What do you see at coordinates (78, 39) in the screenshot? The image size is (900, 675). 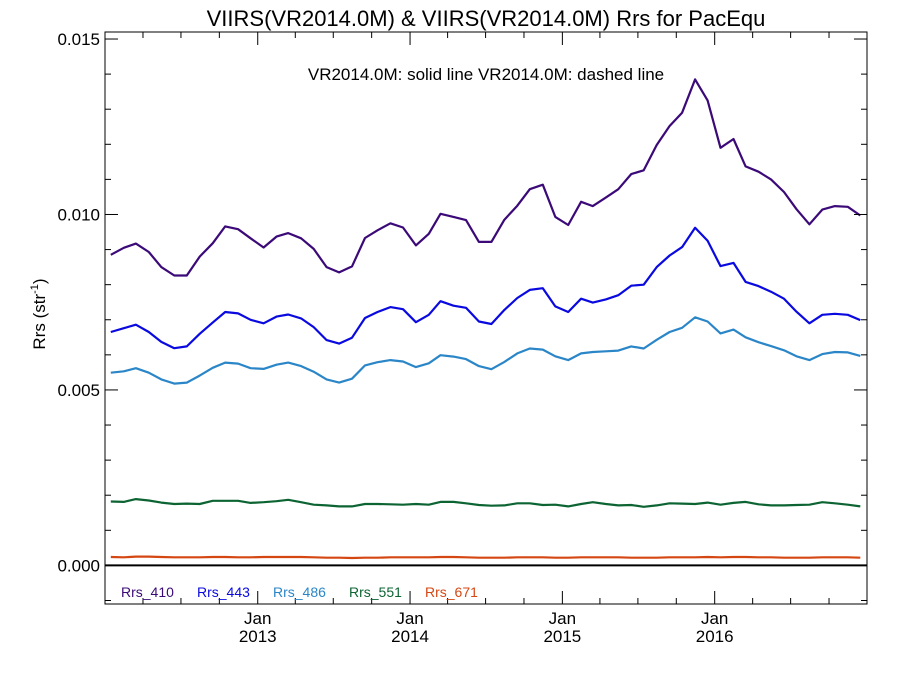 I see `y-tick-label: 0.015` at bounding box center [78, 39].